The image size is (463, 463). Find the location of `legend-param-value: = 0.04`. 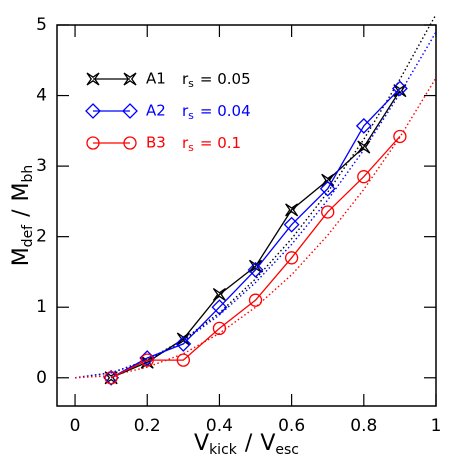

legend-param-value: = 0.04 is located at coordinates (225, 111).